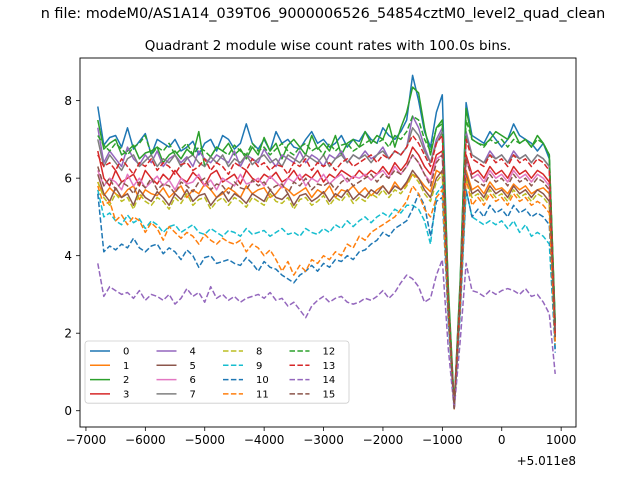 The height and width of the screenshot is (480, 640). Describe the element at coordinates (329, 380) in the screenshot. I see `legend-label-14: 14` at that location.